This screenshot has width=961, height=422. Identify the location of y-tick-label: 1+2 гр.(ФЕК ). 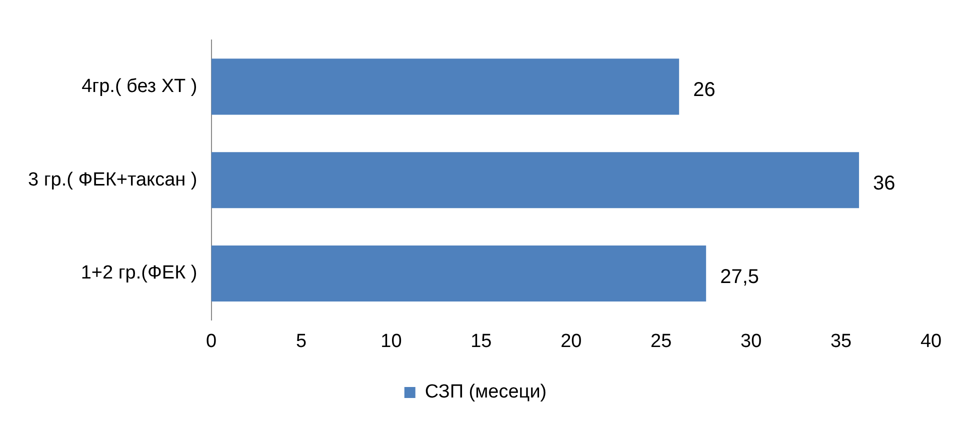
(139, 273).